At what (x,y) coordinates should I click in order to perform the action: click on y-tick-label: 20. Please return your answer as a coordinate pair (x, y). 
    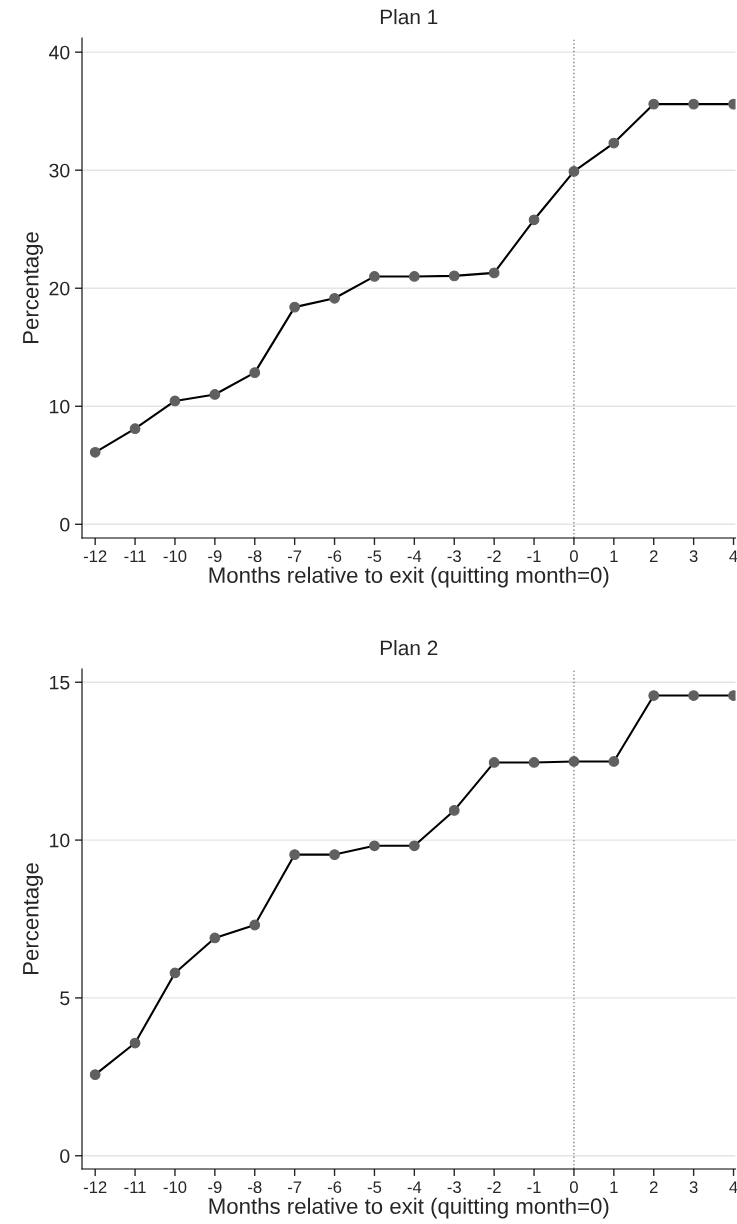
    Looking at the image, I should click on (59, 288).